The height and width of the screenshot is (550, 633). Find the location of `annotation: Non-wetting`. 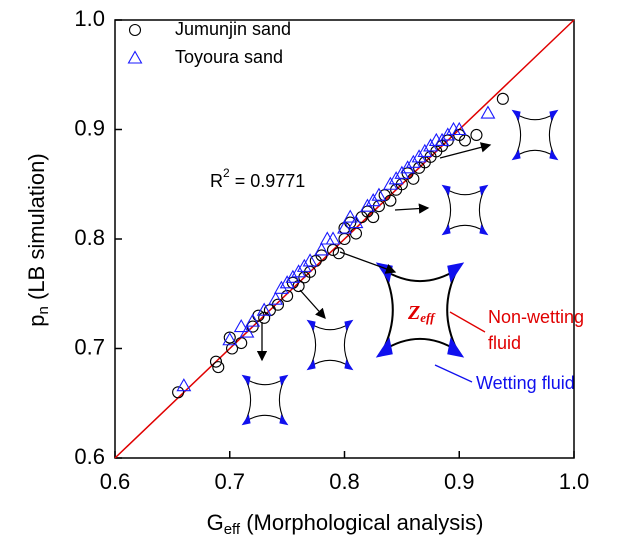

annotation: Non-wetting is located at coordinates (536, 317).